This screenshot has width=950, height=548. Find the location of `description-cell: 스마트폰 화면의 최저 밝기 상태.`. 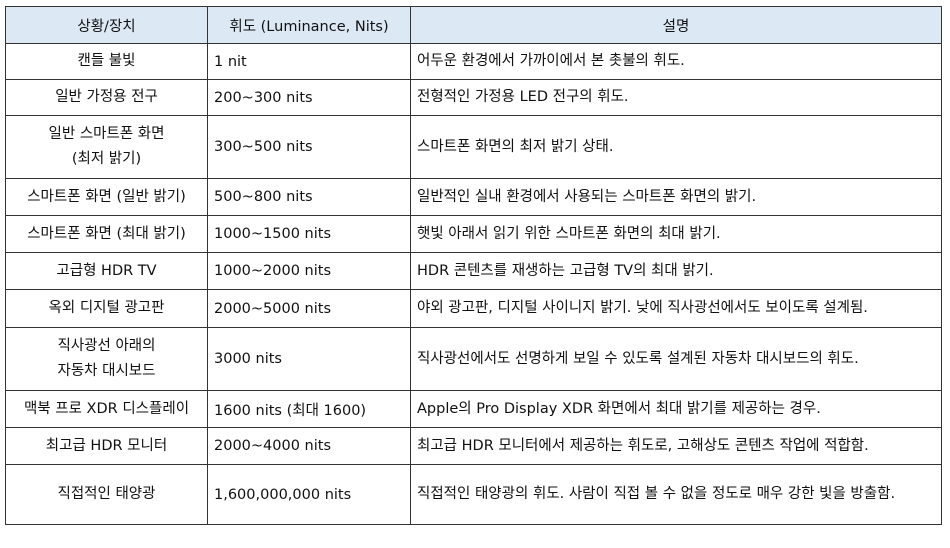

description-cell: 스마트폰 화면의 최저 밝기 상태. is located at coordinates (676, 147).